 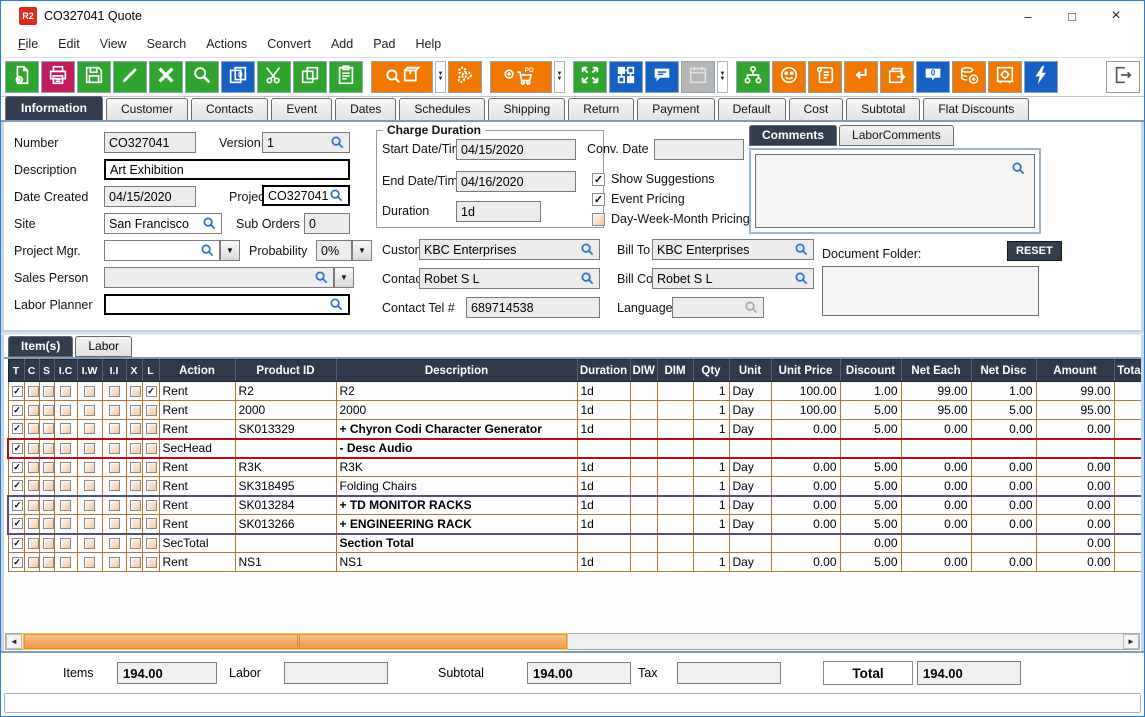 I want to click on column-header-total: Total, so click(x=1127, y=370).